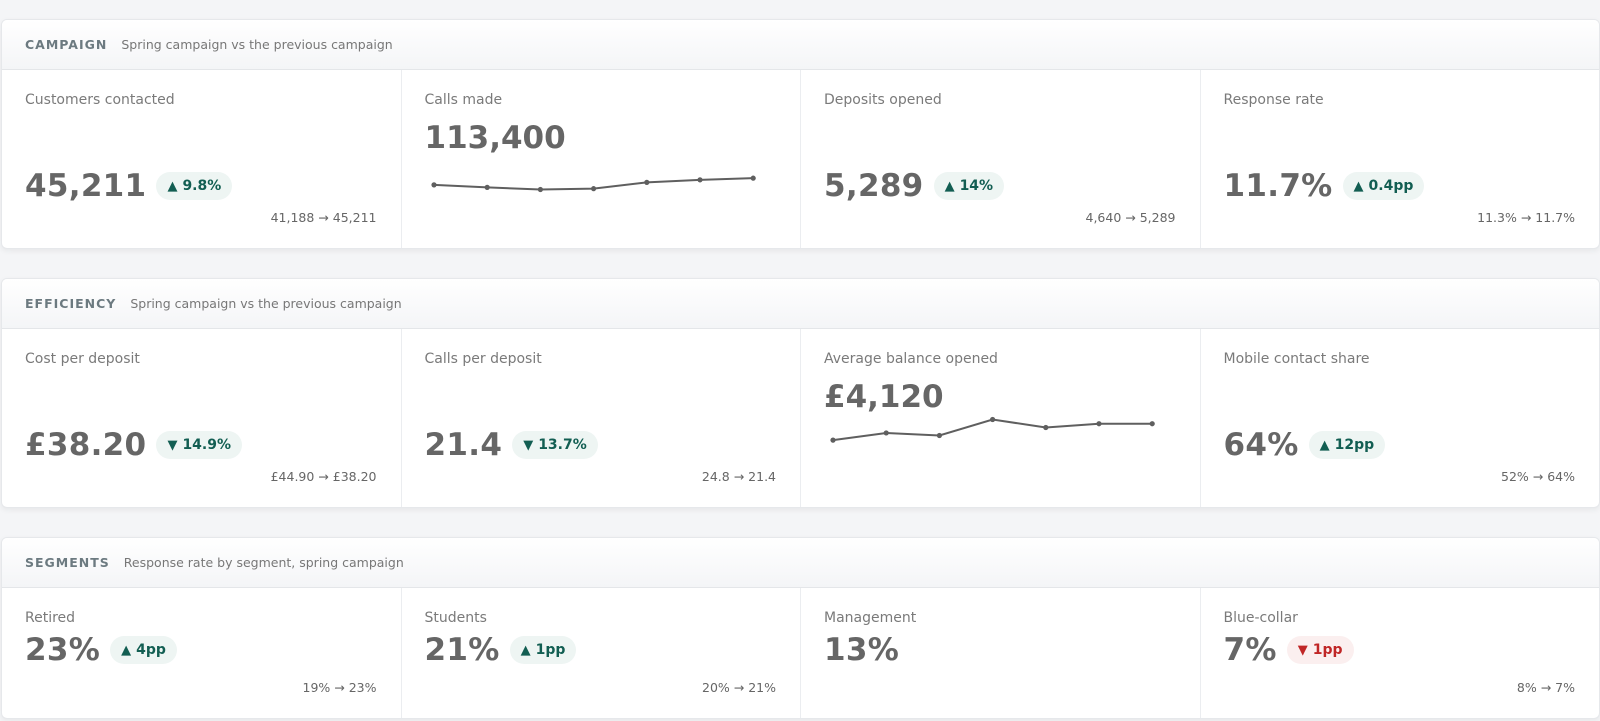 This screenshot has height=721, width=1600. Describe the element at coordinates (86, 445) in the screenshot. I see `kpi-value: £38.20` at that location.